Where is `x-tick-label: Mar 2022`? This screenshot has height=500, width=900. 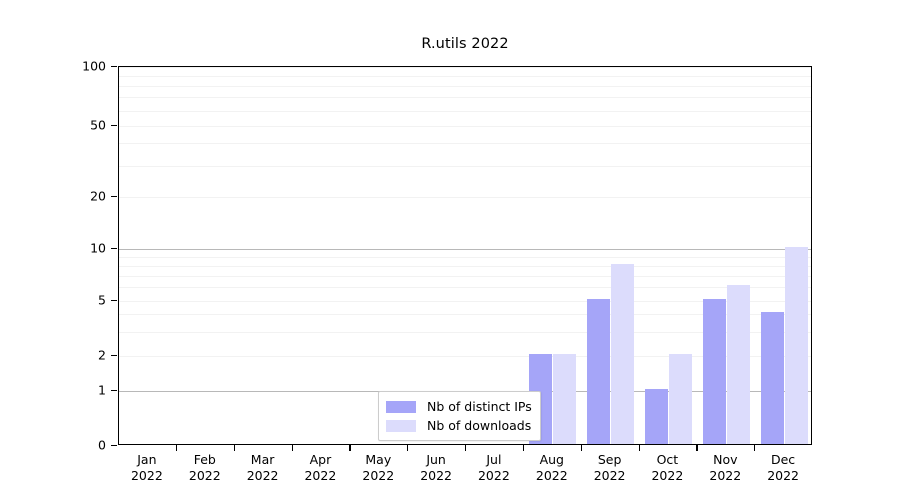 x-tick-label: Mar 2022 is located at coordinates (263, 468).